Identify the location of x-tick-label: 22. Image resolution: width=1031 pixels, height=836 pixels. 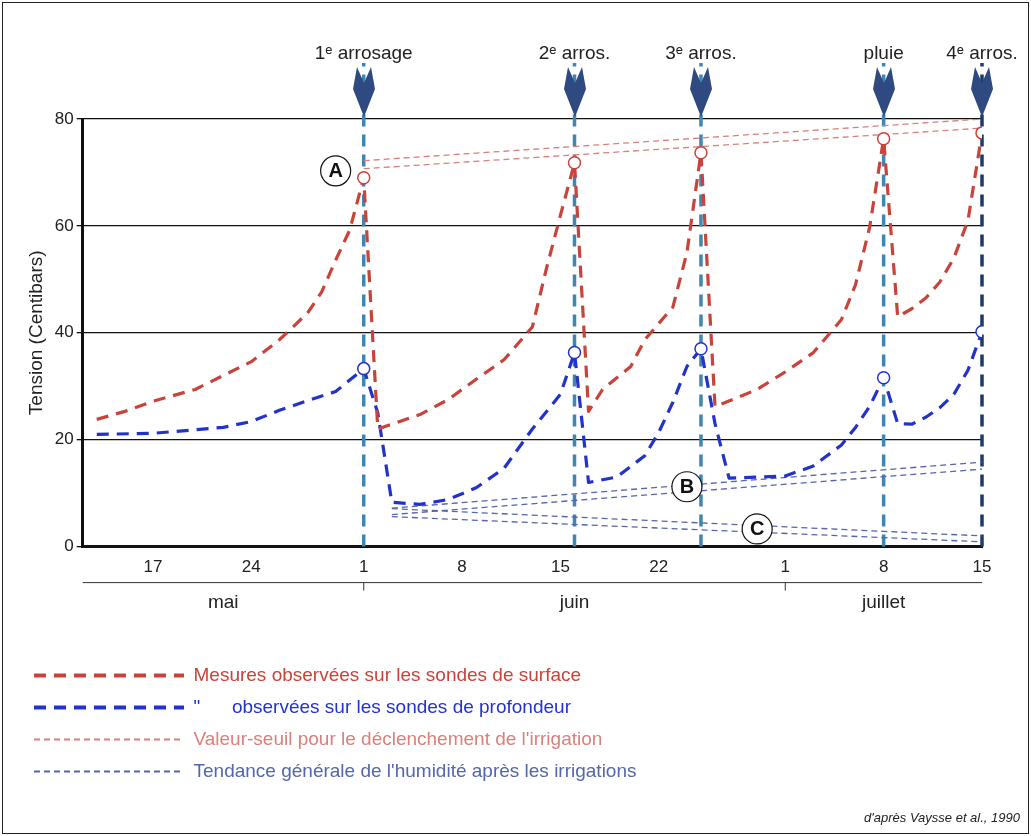
(659, 567).